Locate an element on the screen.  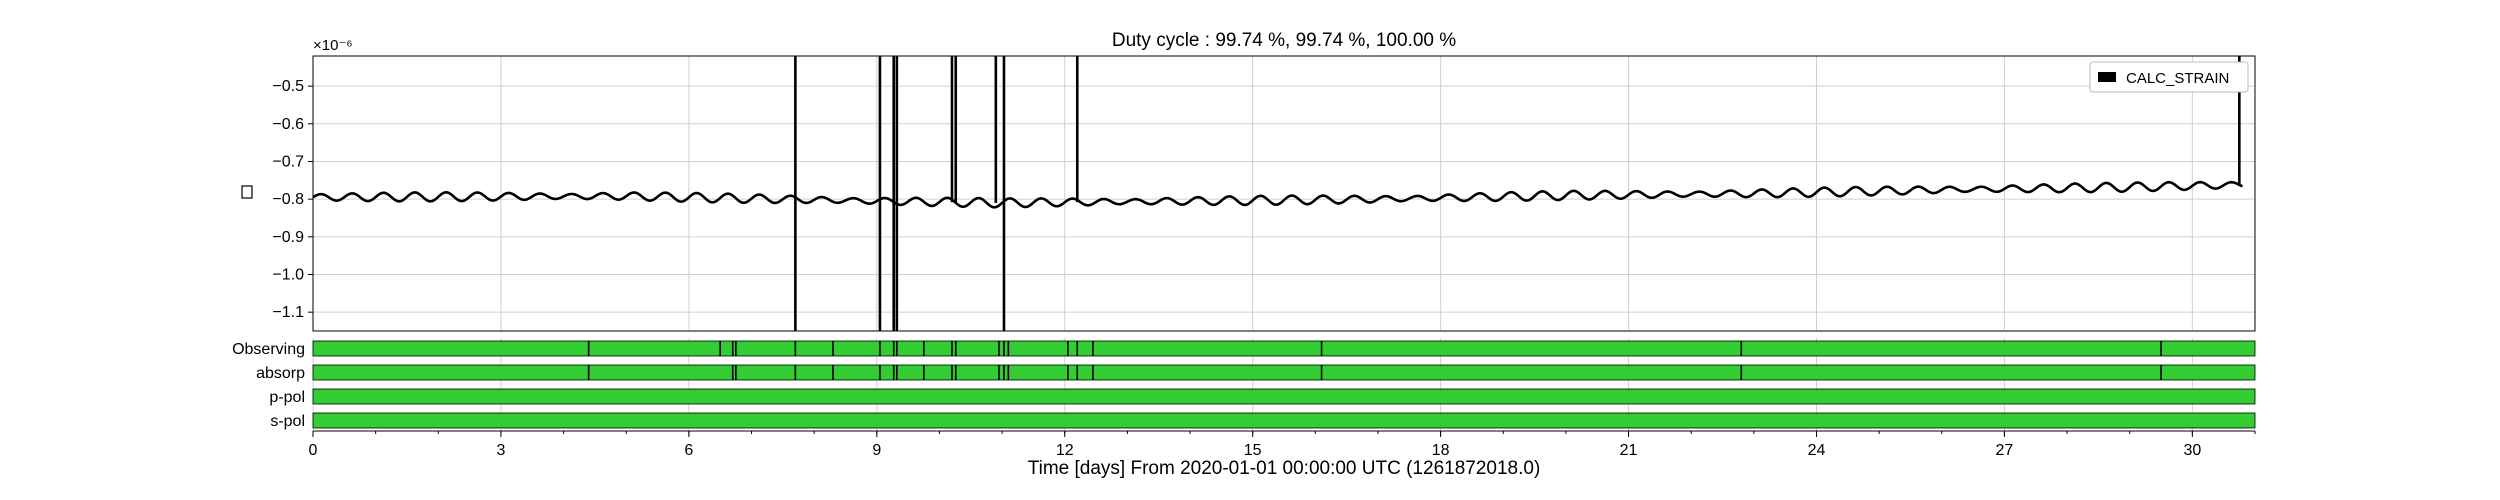
segment-label-p-pol: p-pol is located at coordinates (287, 397).